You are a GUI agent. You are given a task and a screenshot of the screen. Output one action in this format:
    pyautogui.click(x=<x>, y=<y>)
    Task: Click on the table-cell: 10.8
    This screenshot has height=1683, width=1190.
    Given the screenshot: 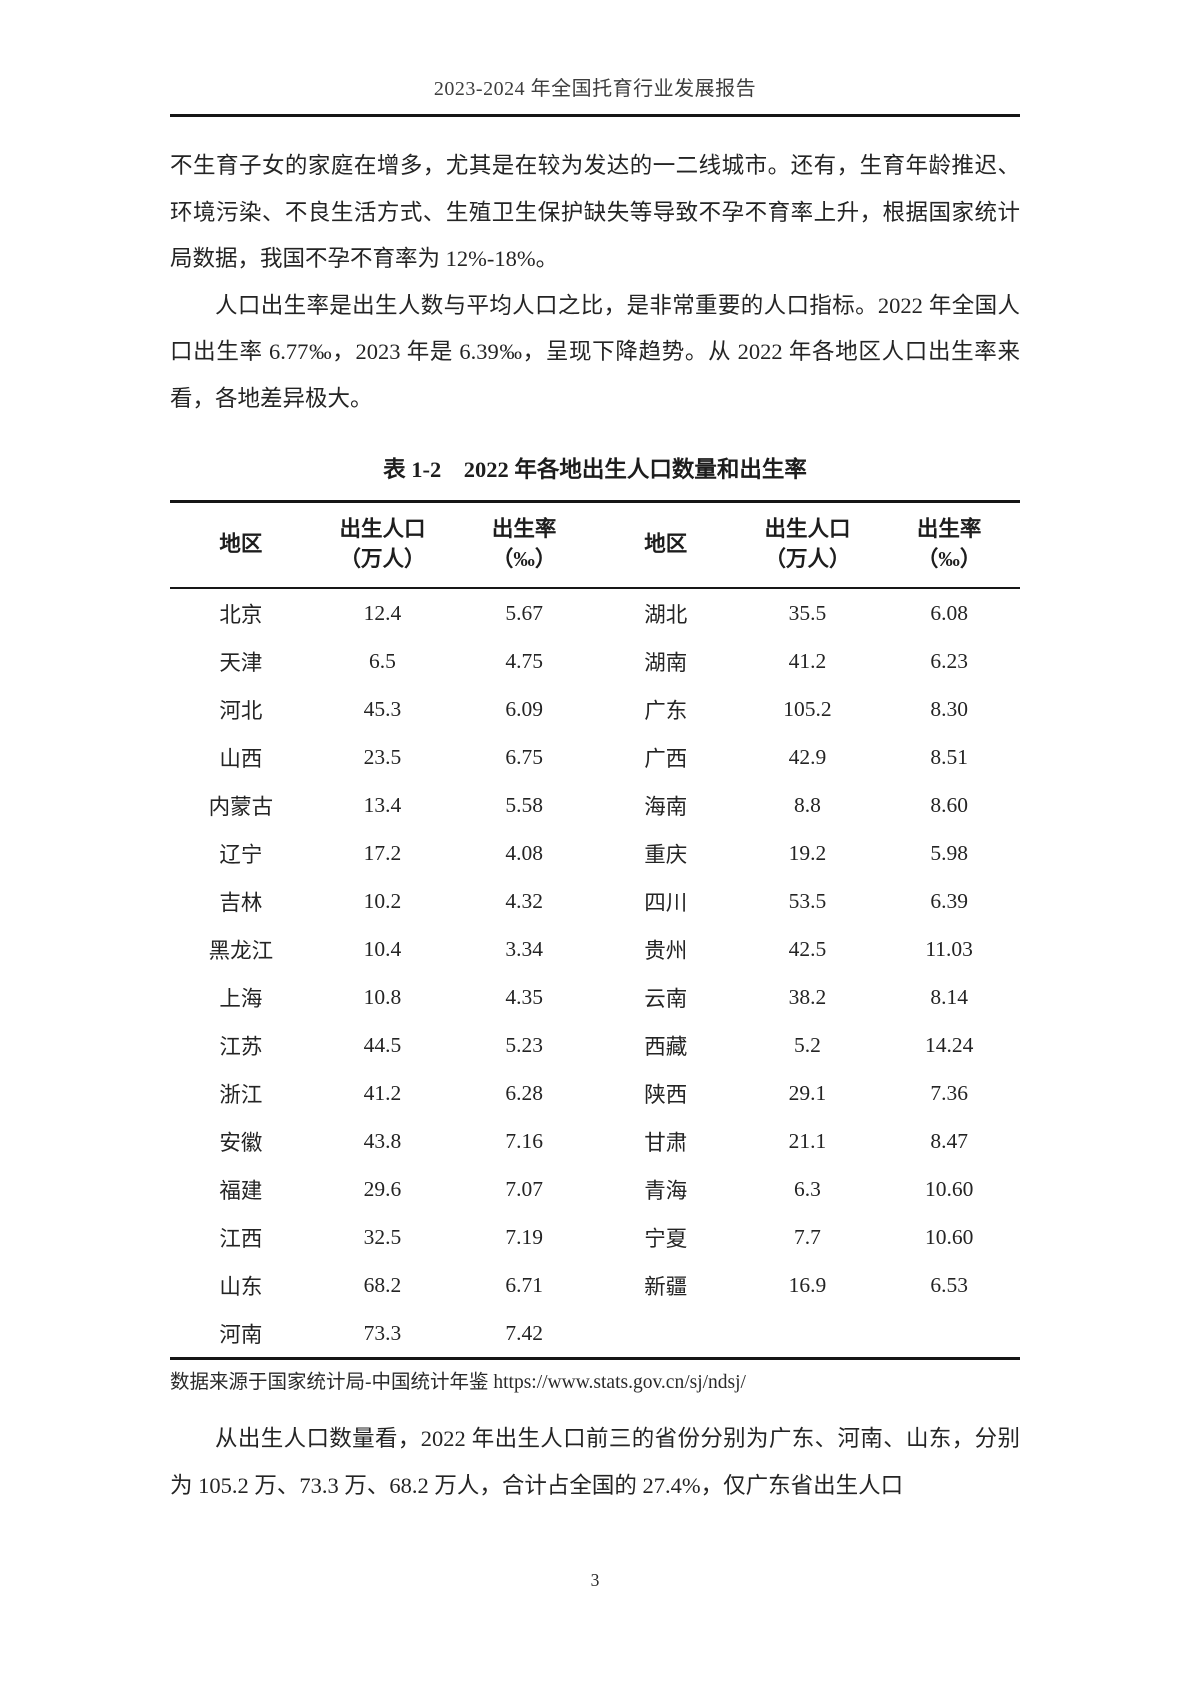 What is the action you would take?
    pyautogui.click(x=382, y=996)
    